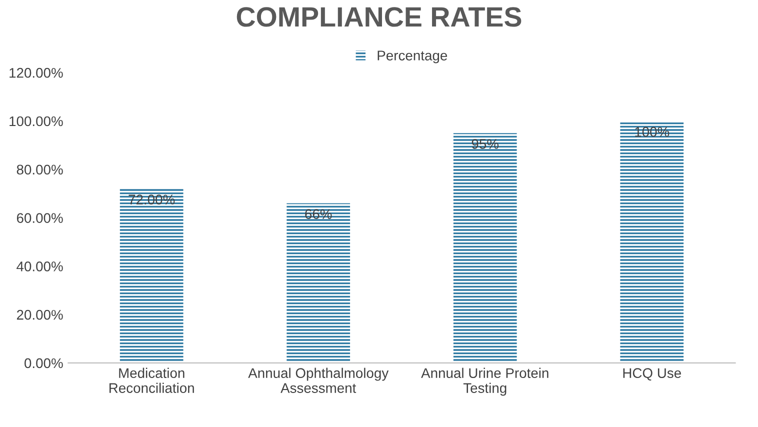  What do you see at coordinates (43, 363) in the screenshot?
I see `y-tick-label: 0.00%` at bounding box center [43, 363].